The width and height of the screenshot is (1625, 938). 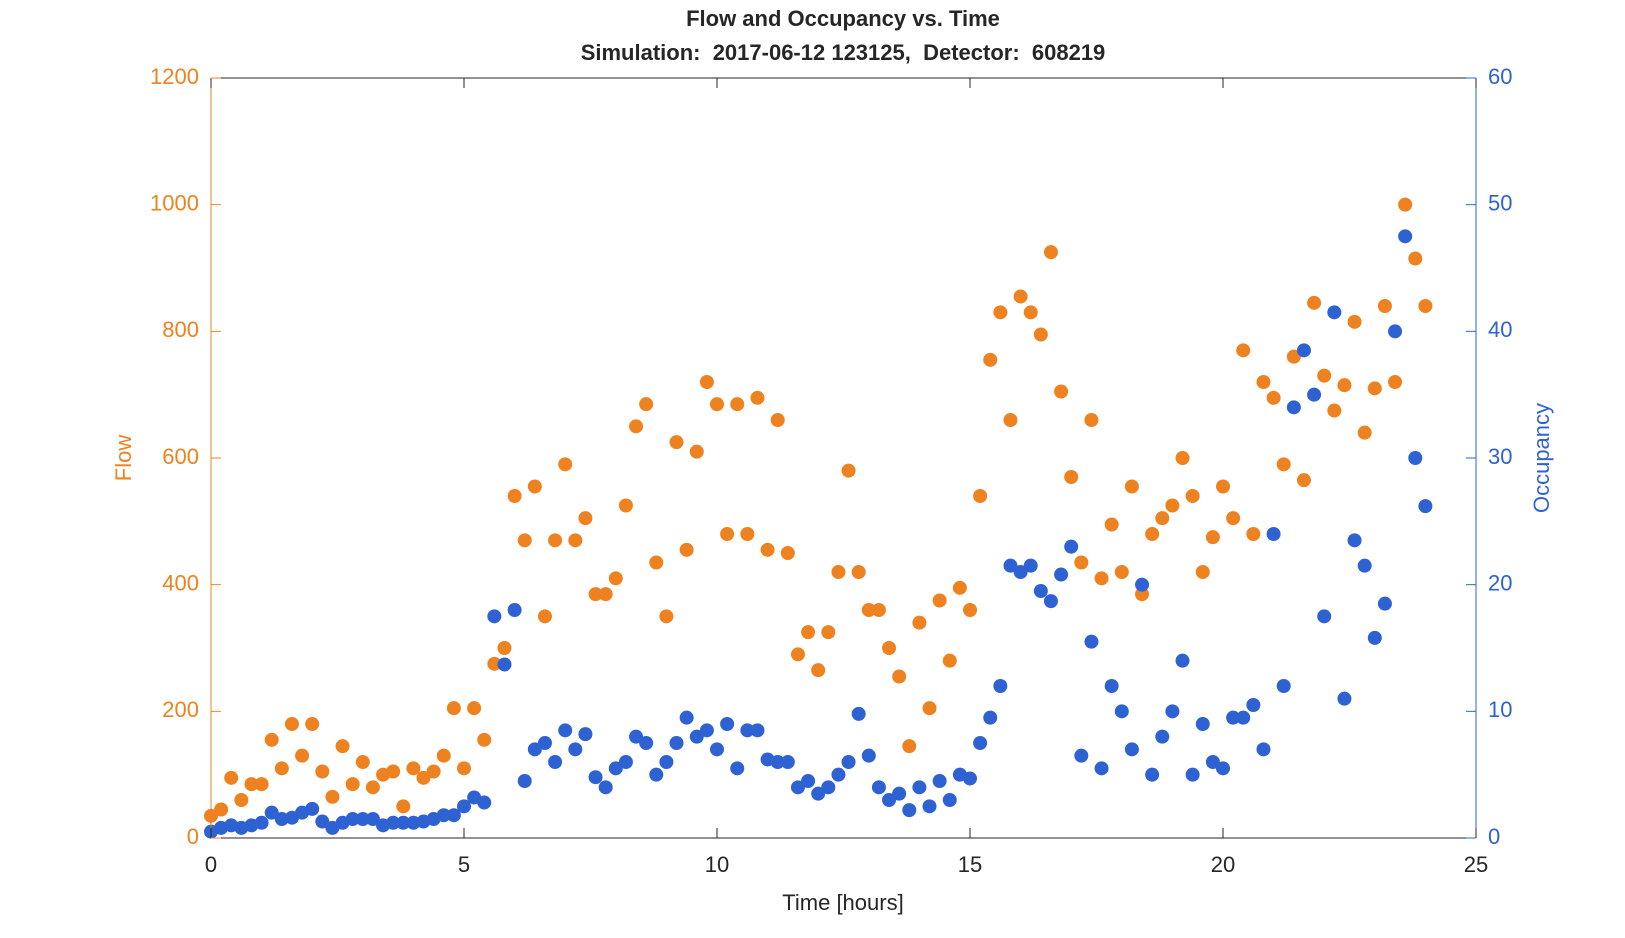 What do you see at coordinates (1494, 836) in the screenshot?
I see `y2-tick-label: 0` at bounding box center [1494, 836].